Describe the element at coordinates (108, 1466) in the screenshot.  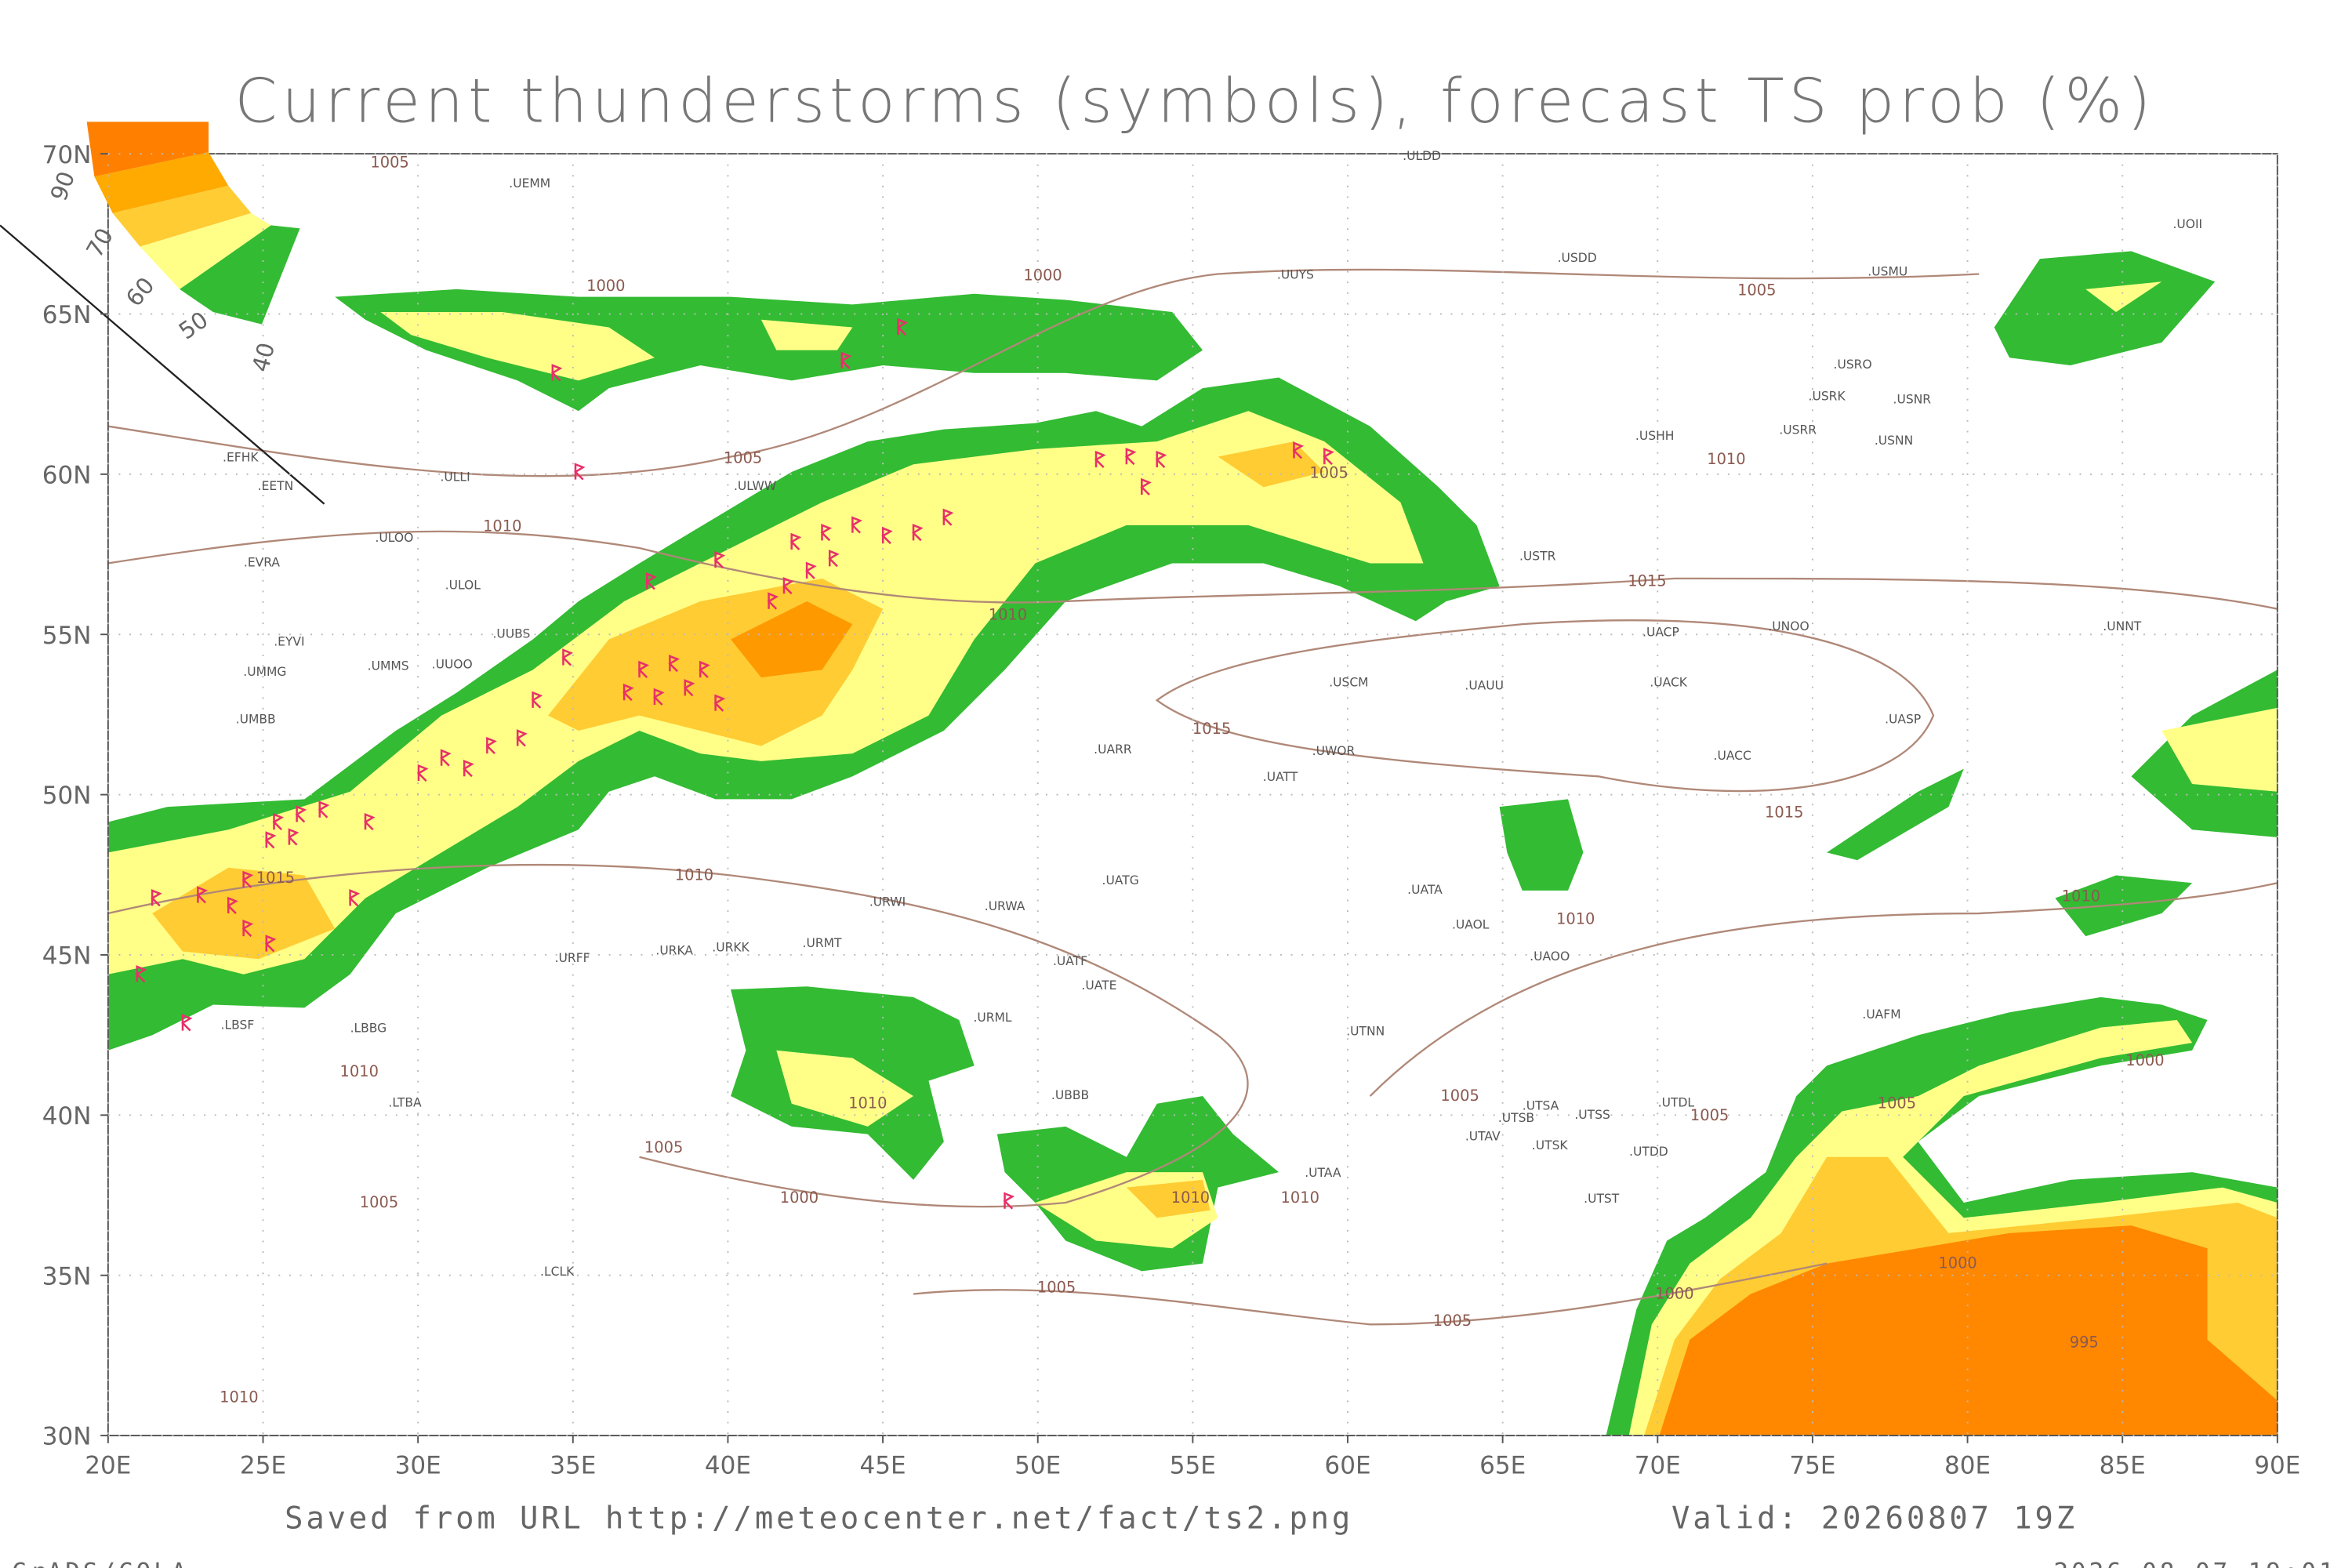
I see `x-tick-label: 20E` at that location.